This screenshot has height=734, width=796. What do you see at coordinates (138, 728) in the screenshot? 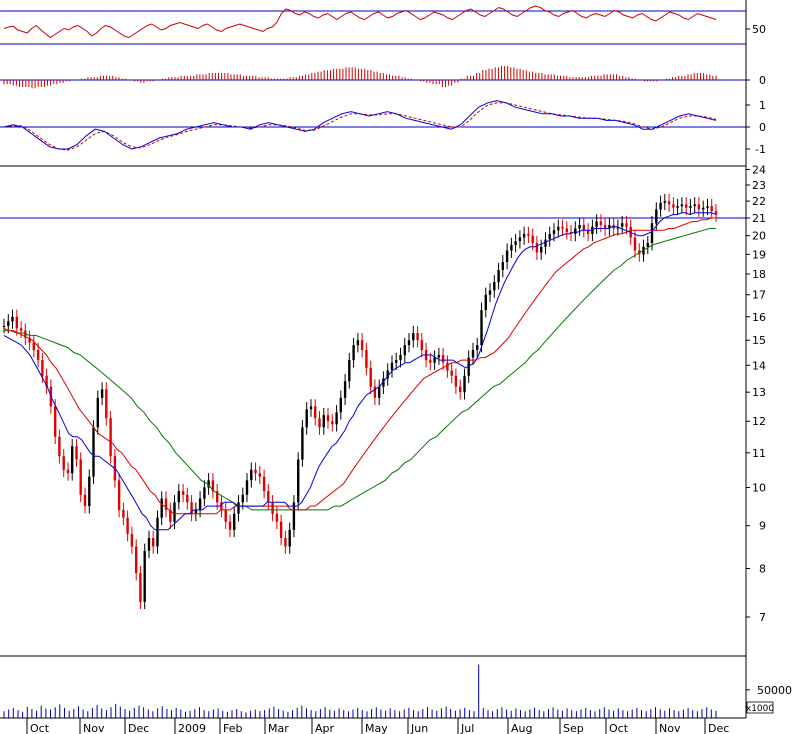
I see `month-label: Dec` at bounding box center [138, 728].